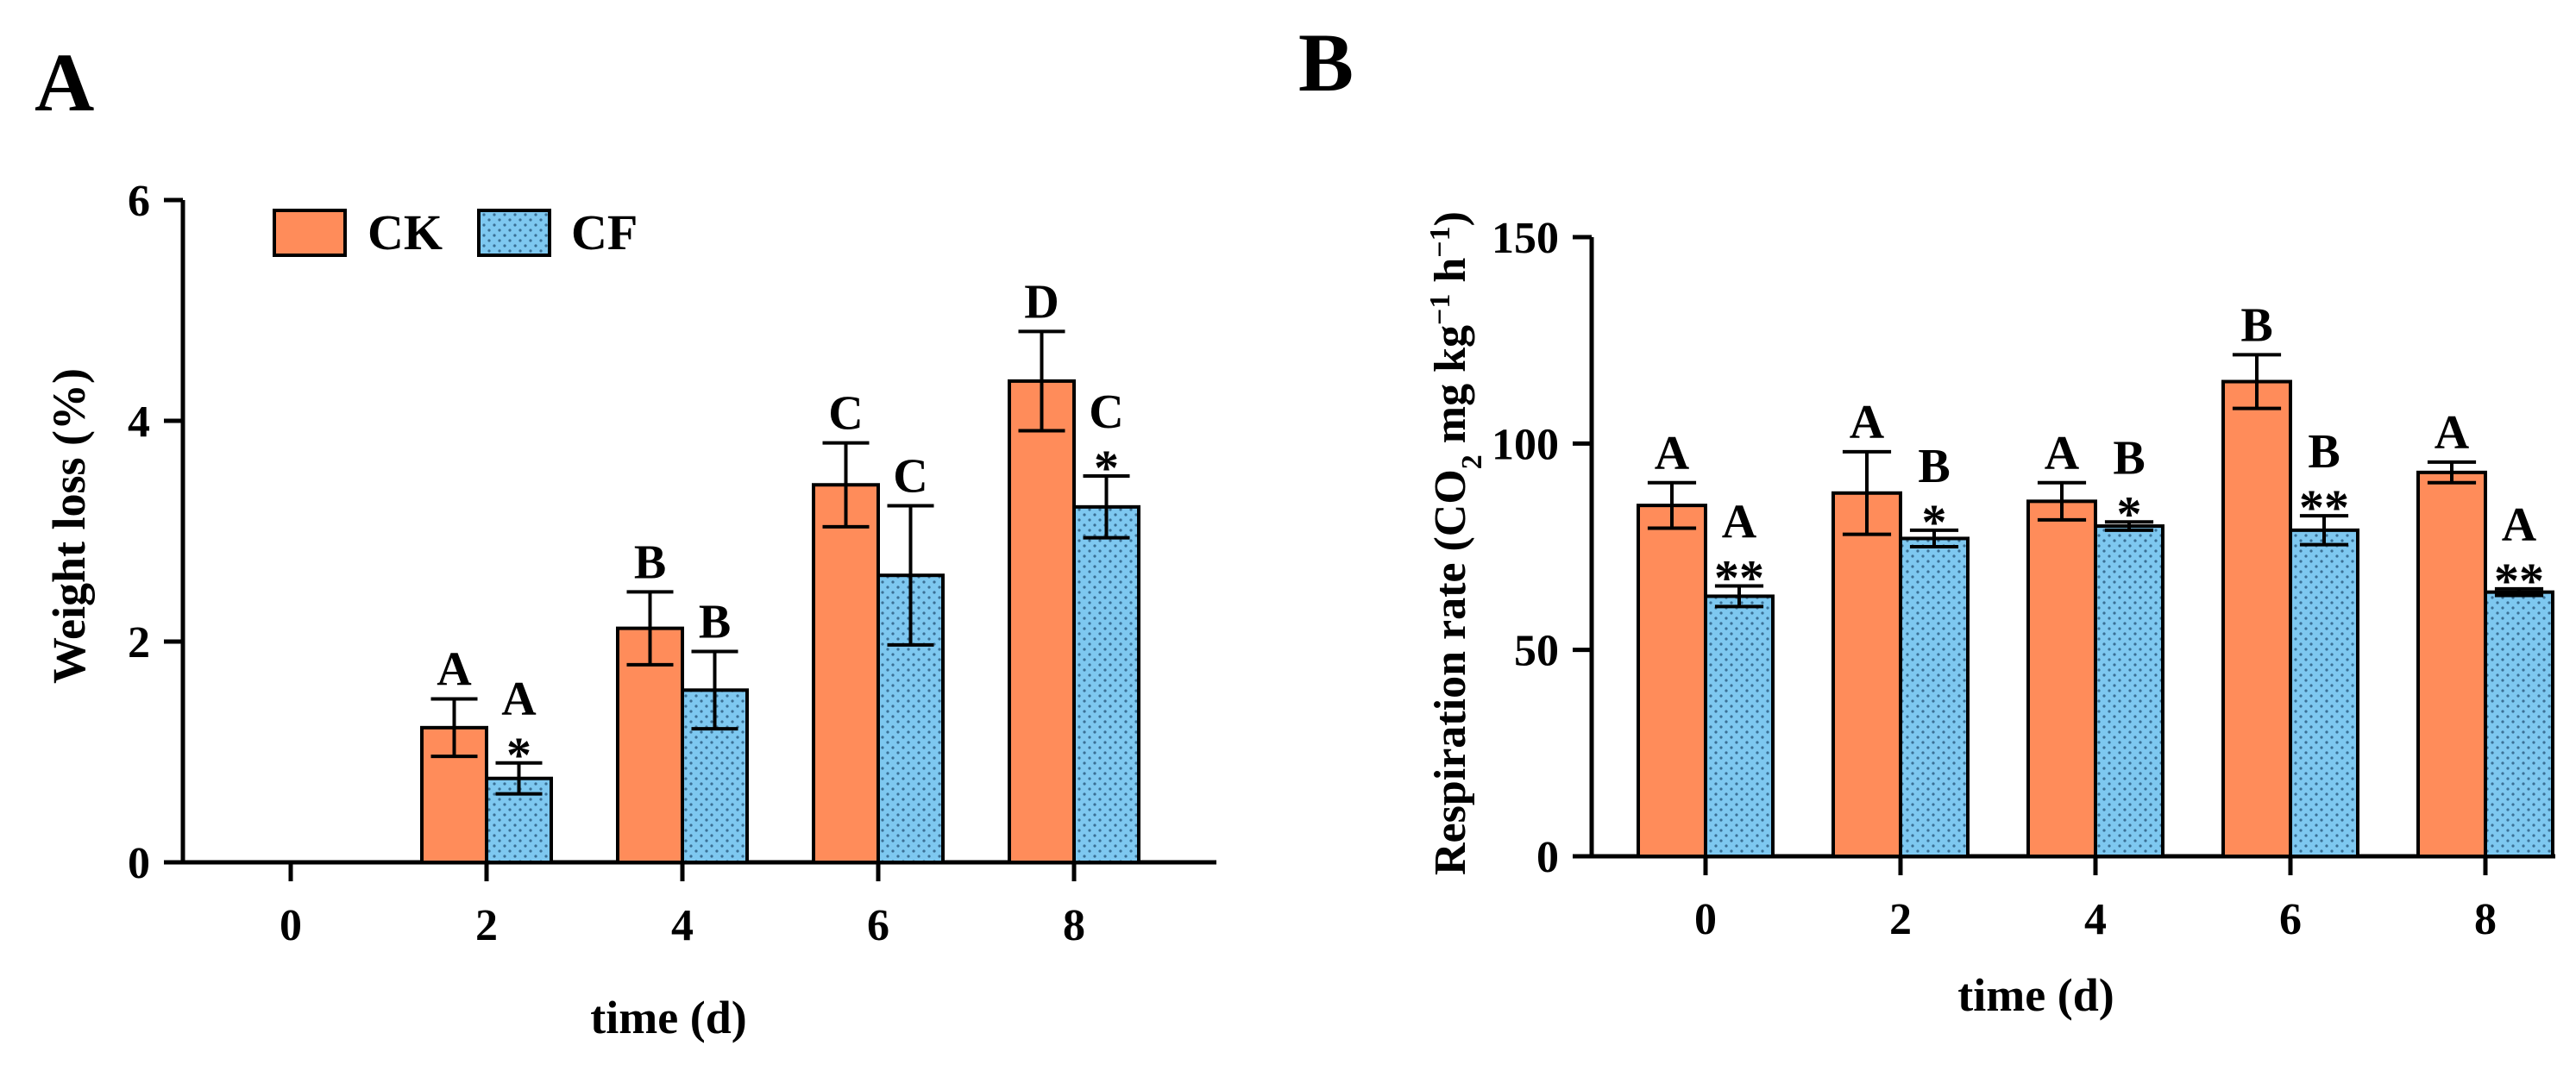 The height and width of the screenshot is (1071, 2576). I want to click on legend-label-cf: CF, so click(604, 232).